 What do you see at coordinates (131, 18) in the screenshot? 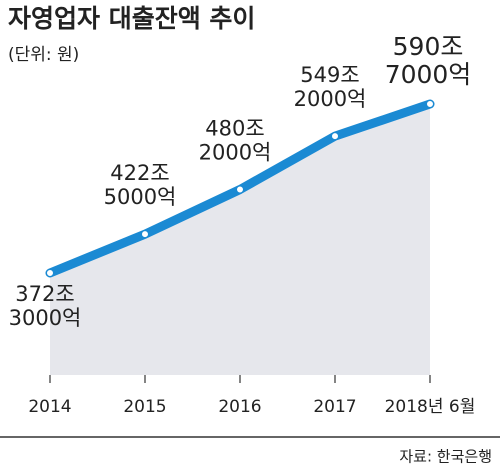
I see `chart-title: 자영업자 대출잔액 추이` at bounding box center [131, 18].